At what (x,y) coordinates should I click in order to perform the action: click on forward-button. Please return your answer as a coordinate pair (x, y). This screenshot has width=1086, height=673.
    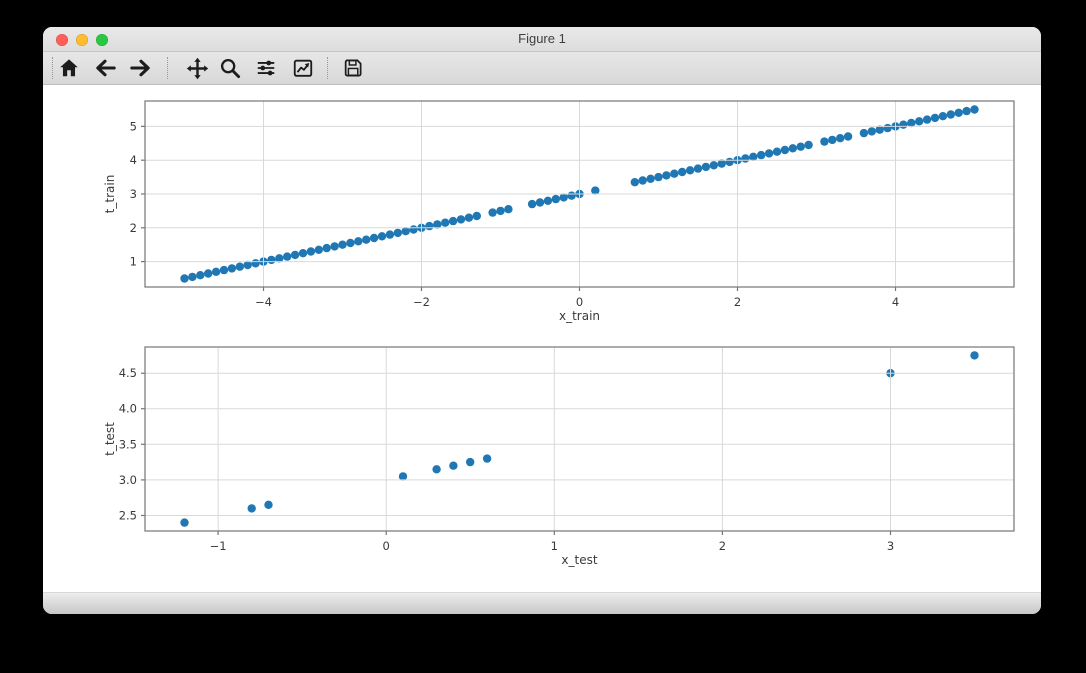
    Looking at the image, I should click on (141, 68).